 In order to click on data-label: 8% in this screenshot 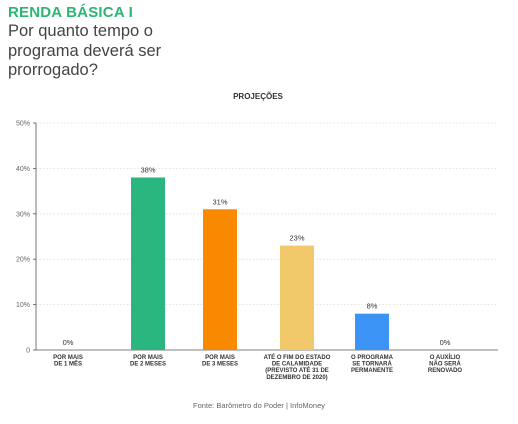, I will do `click(372, 306)`.